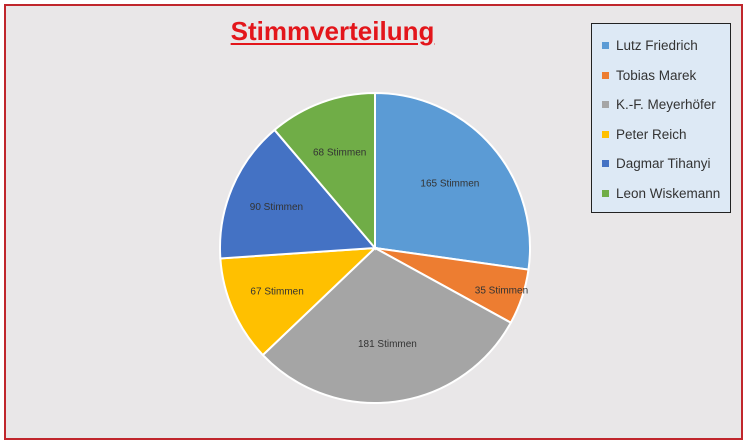  What do you see at coordinates (657, 46) in the screenshot?
I see `legend-label-0: Lutz Friedrich` at bounding box center [657, 46].